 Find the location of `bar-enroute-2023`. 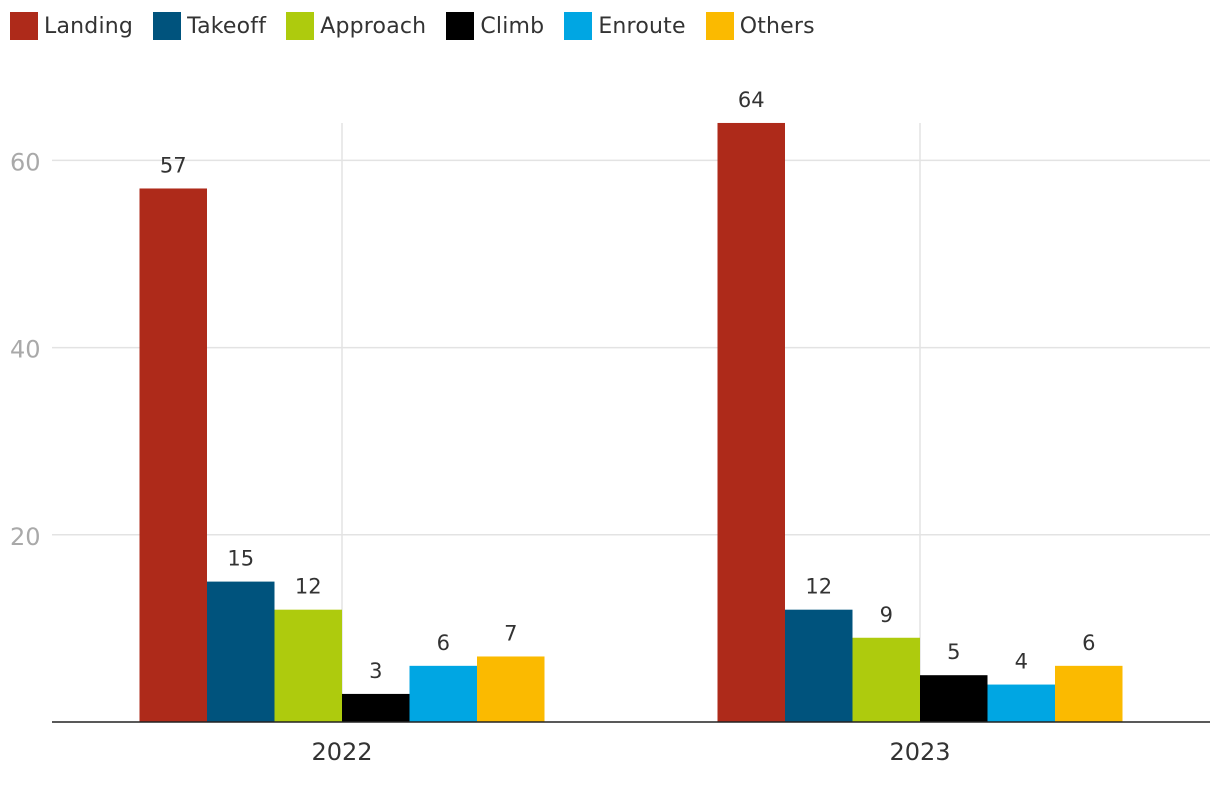

bar-enroute-2023 is located at coordinates (1021, 703).